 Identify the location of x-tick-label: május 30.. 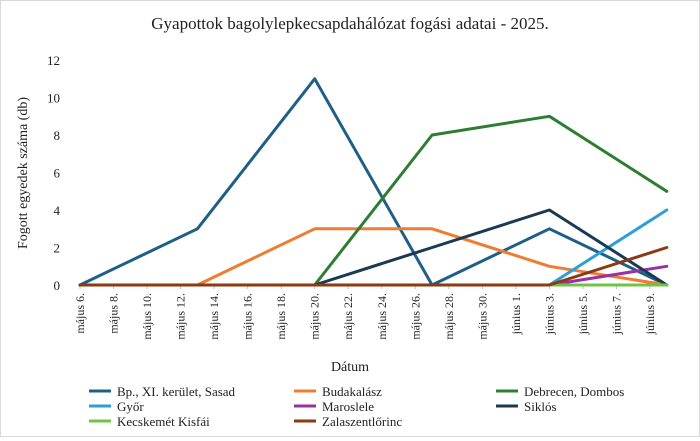
(482, 316).